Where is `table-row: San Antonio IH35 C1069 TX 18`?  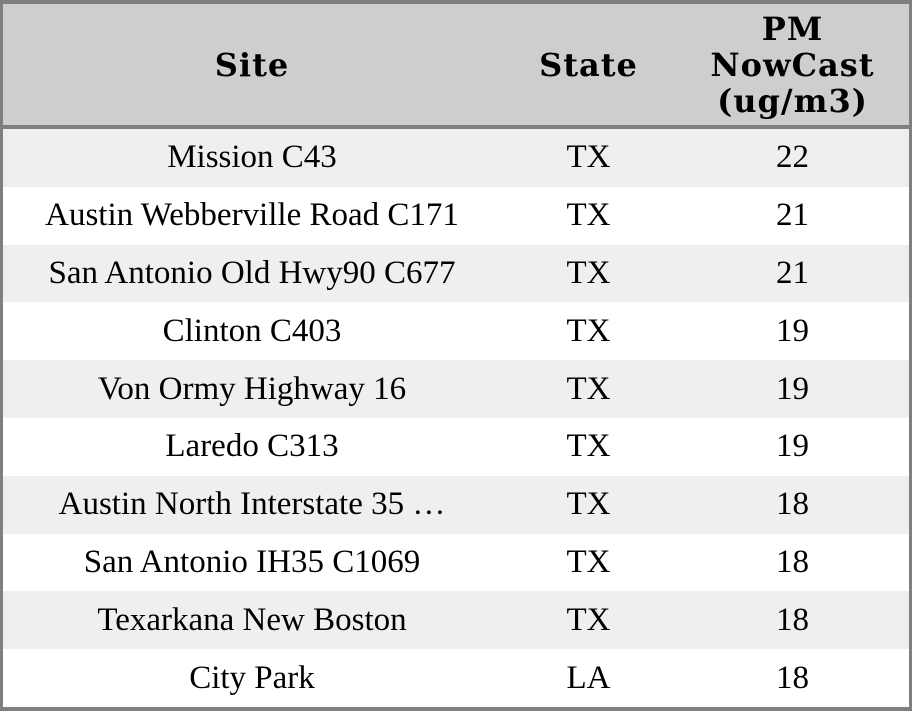 table-row: San Antonio IH35 C1069 TX 18 is located at coordinates (456, 562).